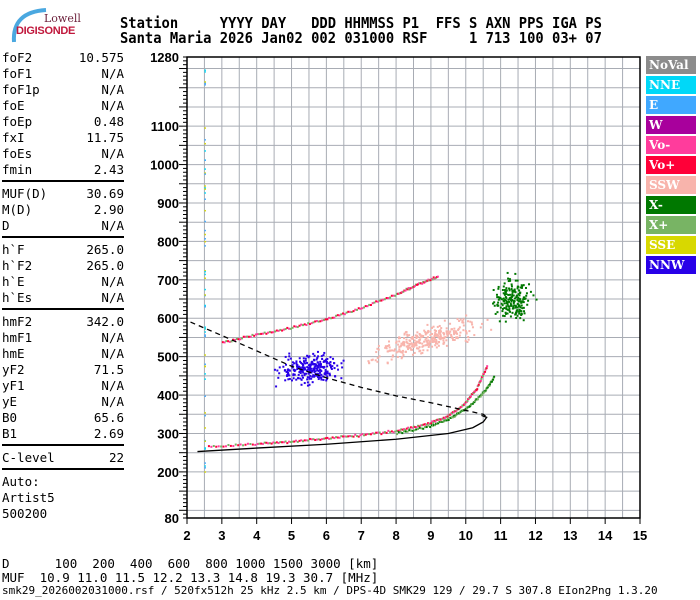  I want to click on param-name: foF1, so click(17, 73).